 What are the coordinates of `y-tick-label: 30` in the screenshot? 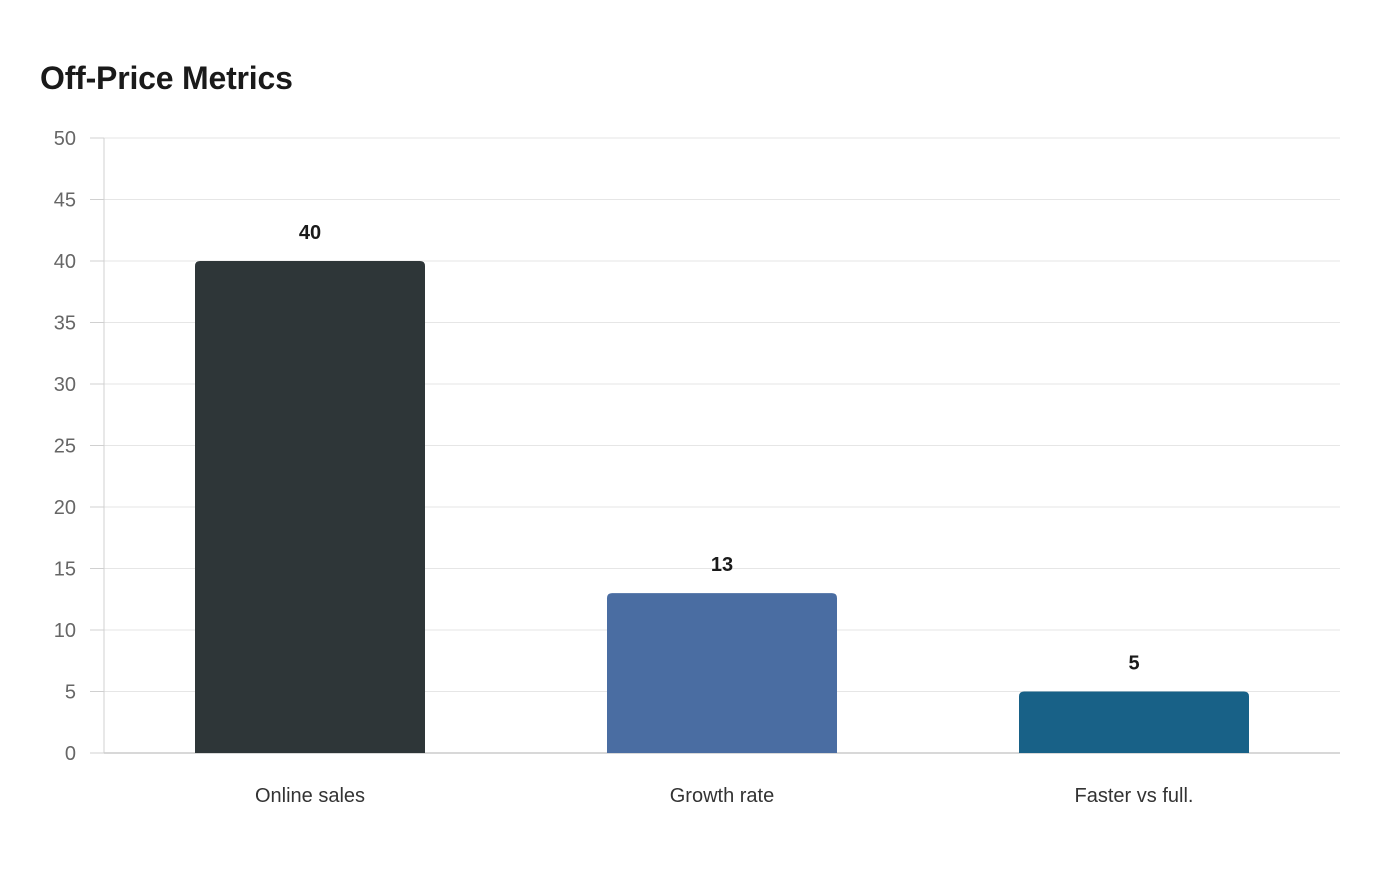 It's located at (65, 385).